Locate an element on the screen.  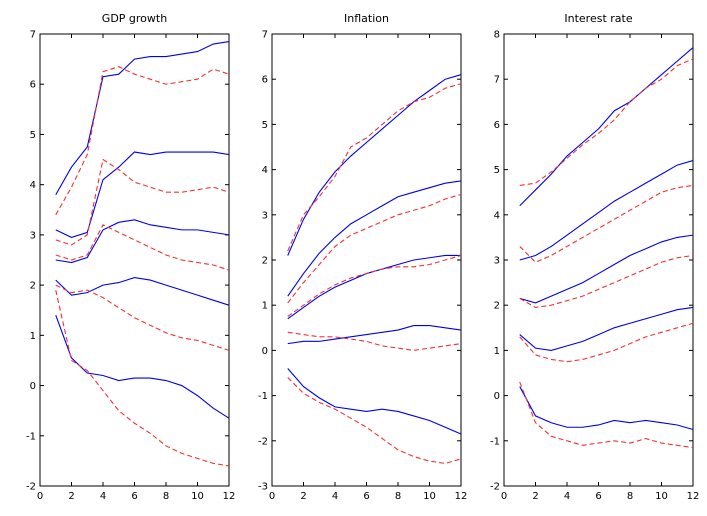
y-tick-label: 8 is located at coordinates (497, 35).